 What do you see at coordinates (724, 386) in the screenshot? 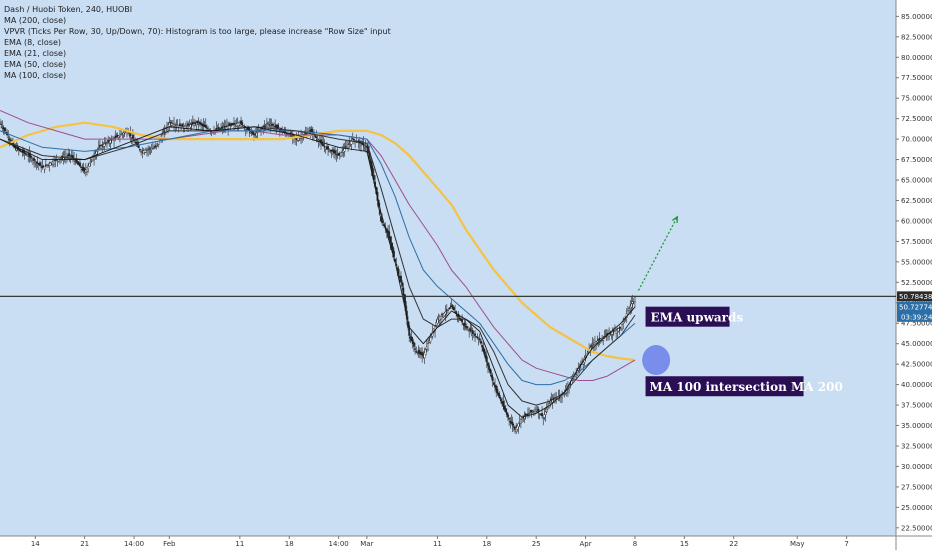
I see `annotation-ma-intersection-bg` at bounding box center [724, 386].